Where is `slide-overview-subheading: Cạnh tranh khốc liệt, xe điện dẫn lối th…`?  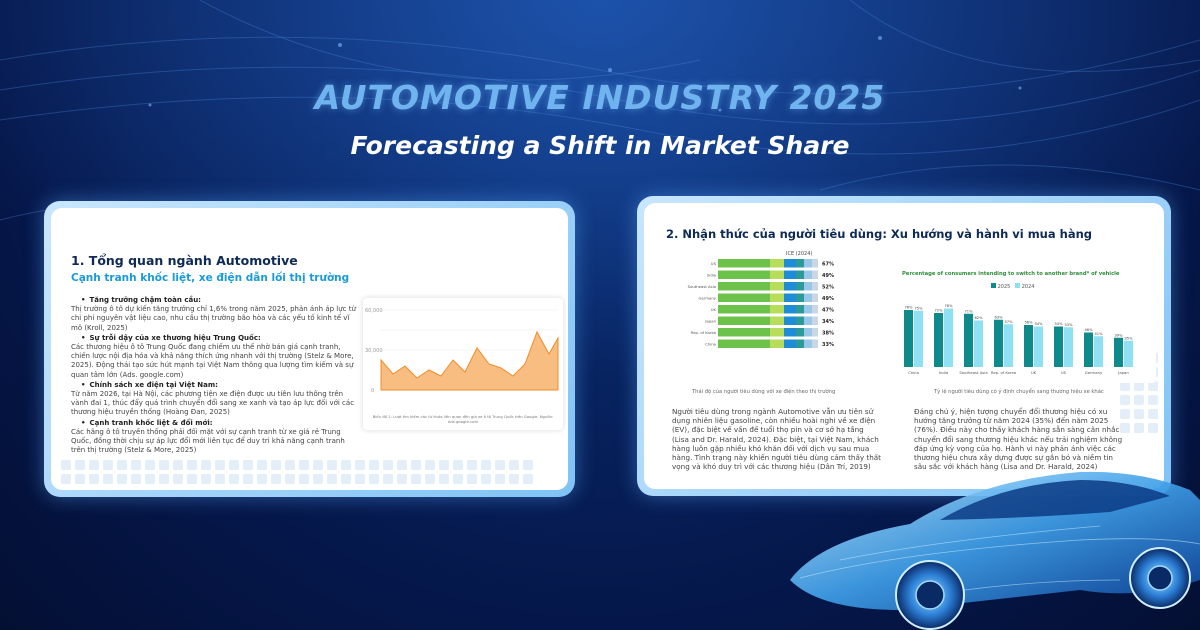 slide-overview-subheading: Cạnh tranh khốc liệt, xe điện dẫn lối th… is located at coordinates (210, 278).